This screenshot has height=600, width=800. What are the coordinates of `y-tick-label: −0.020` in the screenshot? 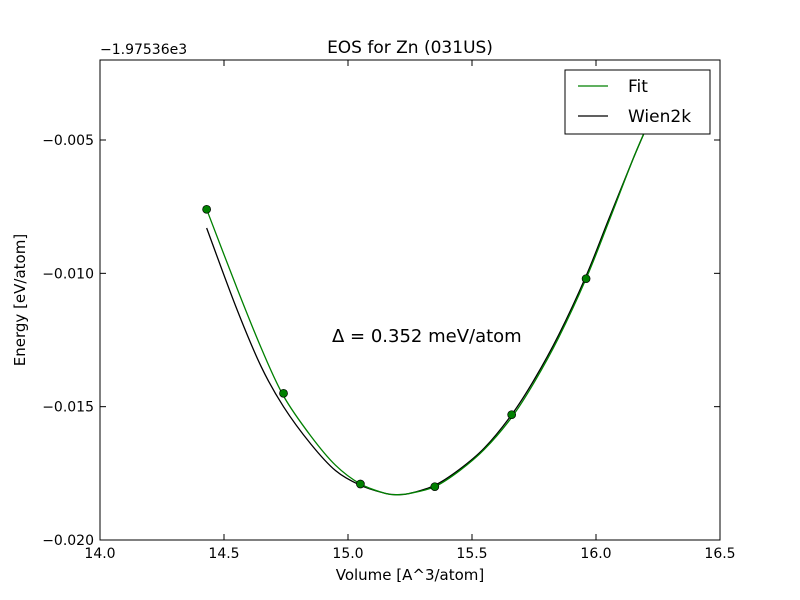 It's located at (68, 541).